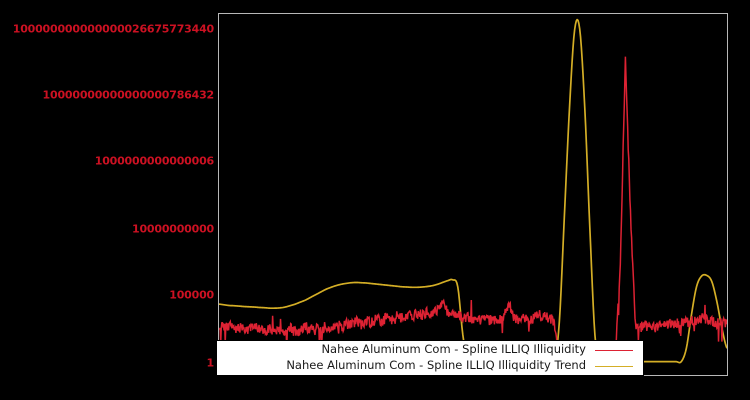  What do you see at coordinates (113, 29) in the screenshot?
I see `y-axis-tick-label: 100000000000000026675773440` at bounding box center [113, 29].